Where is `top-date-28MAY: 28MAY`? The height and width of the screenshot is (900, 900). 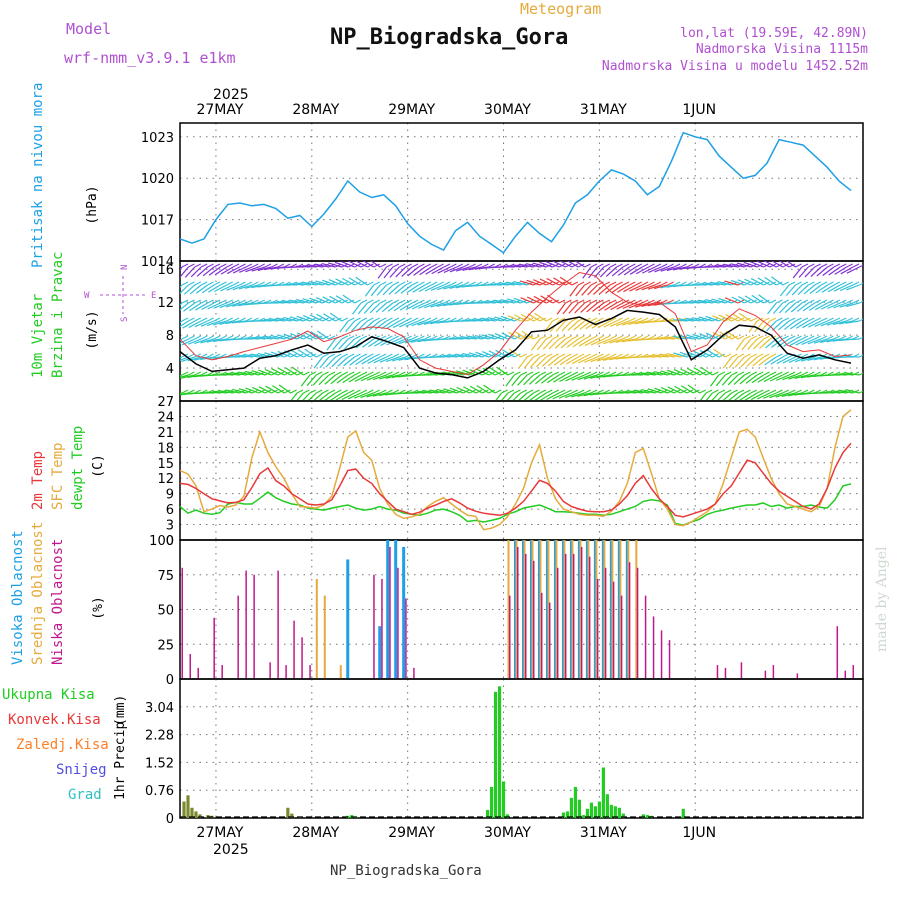 top-date-28MAY: 28MAY is located at coordinates (315, 110).